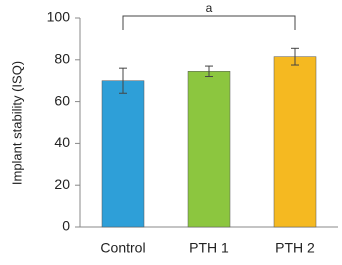  I want to click on y-tick-label: 20, so click(62, 184).